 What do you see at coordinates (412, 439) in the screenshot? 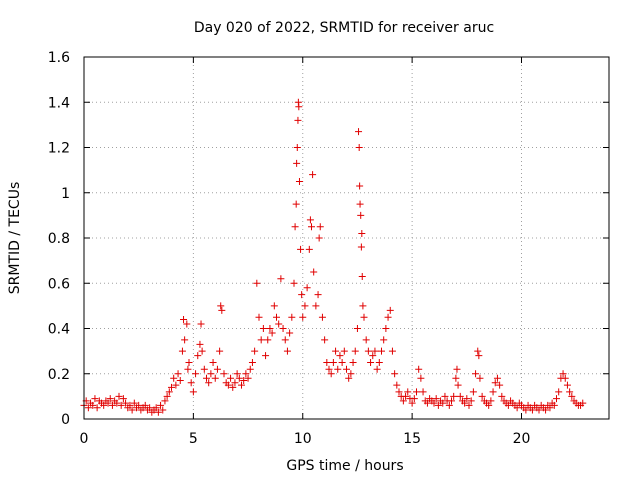
I see `x-tick-label: 15` at bounding box center [412, 439].